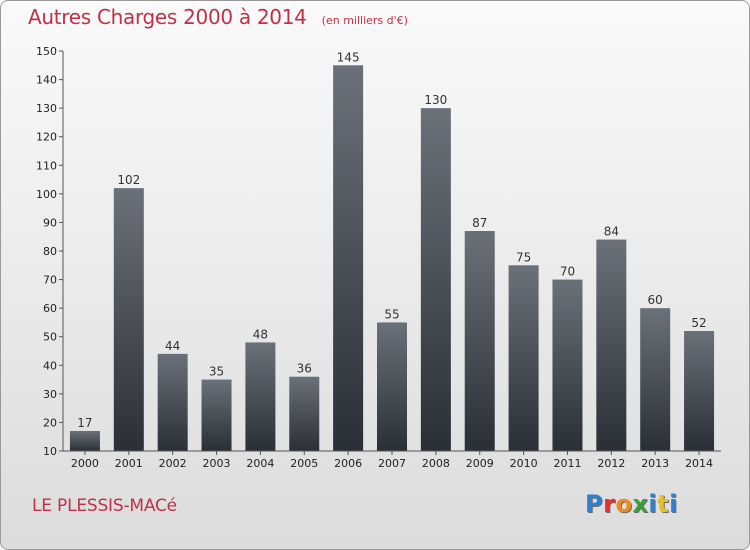  I want to click on y-tick-label: 90, so click(50, 222).